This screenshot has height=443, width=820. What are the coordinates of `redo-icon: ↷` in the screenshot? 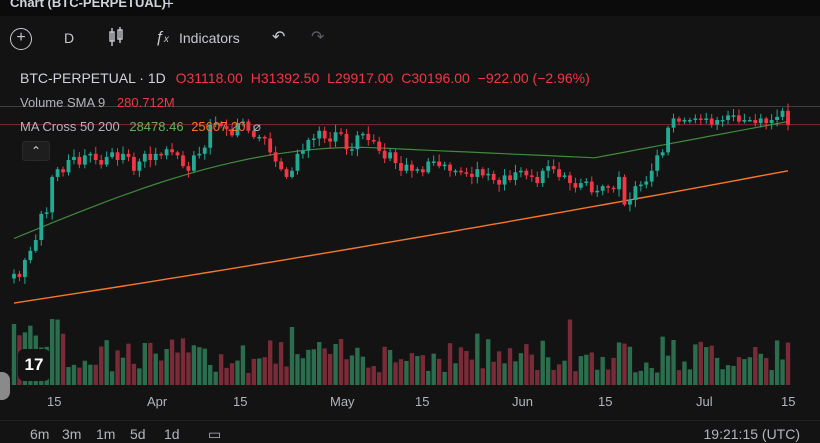 It's located at (318, 37).